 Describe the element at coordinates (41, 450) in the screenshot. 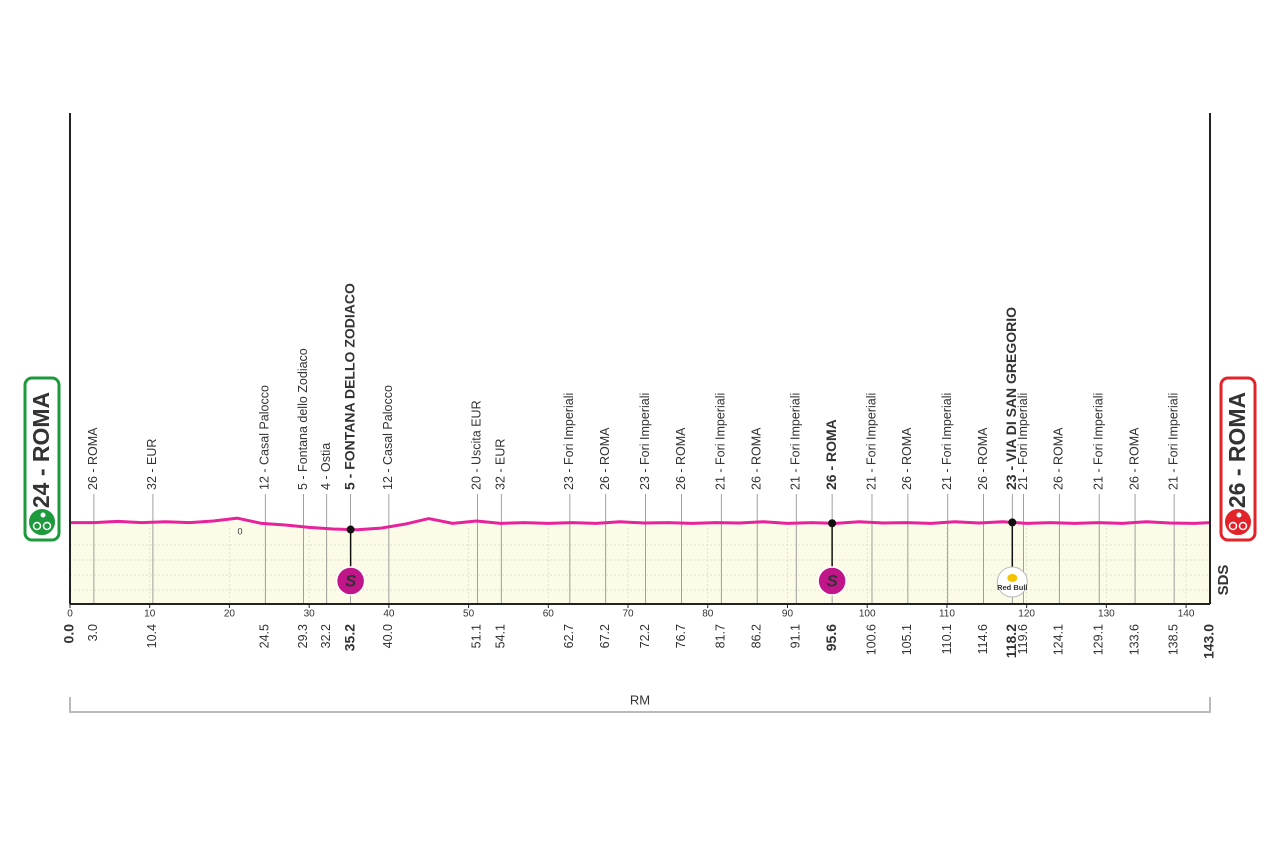

I see `start-label: 24 - ROMA` at that location.